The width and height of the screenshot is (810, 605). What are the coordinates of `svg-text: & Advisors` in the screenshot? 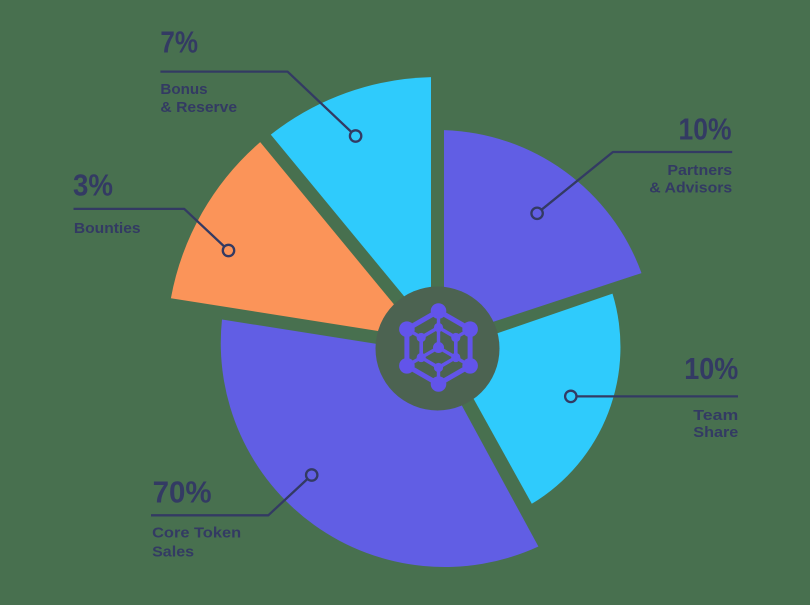 It's located at (690, 188).